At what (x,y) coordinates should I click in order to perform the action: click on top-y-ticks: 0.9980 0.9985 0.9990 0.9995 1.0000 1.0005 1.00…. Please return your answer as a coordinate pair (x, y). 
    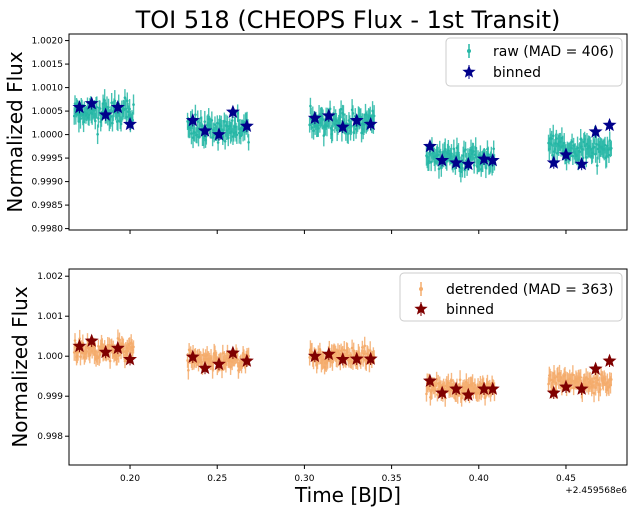
    Looking at the image, I should click on (50, 136).